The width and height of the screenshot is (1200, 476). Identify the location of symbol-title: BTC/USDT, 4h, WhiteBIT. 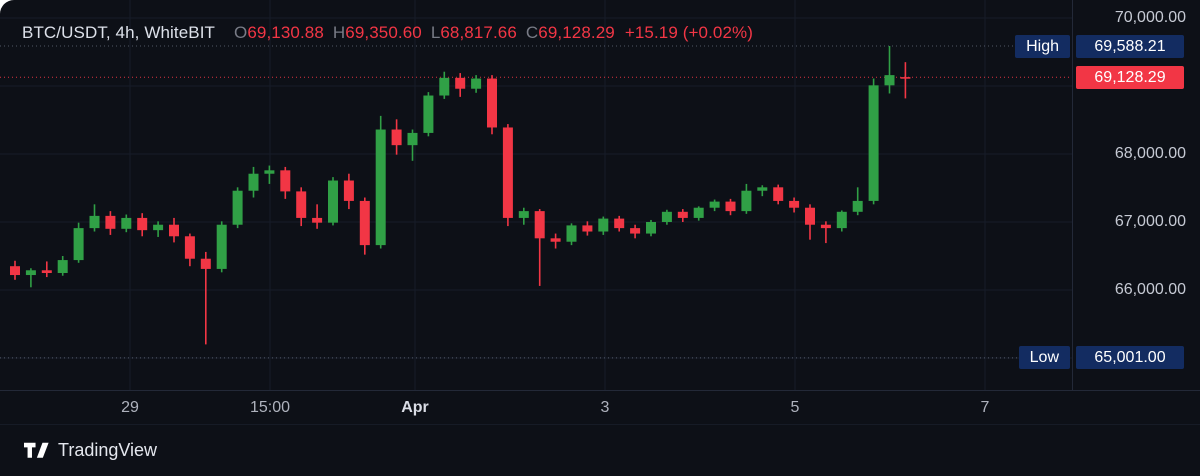
(119, 32).